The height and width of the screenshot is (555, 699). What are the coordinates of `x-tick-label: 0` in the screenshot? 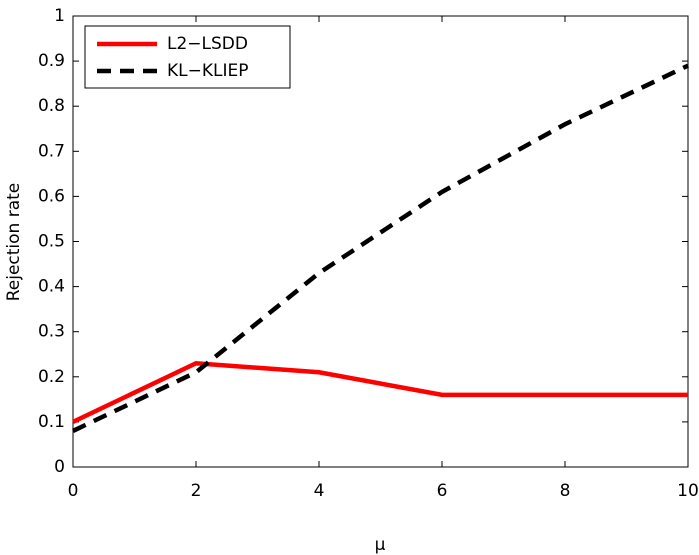 It's located at (73, 491).